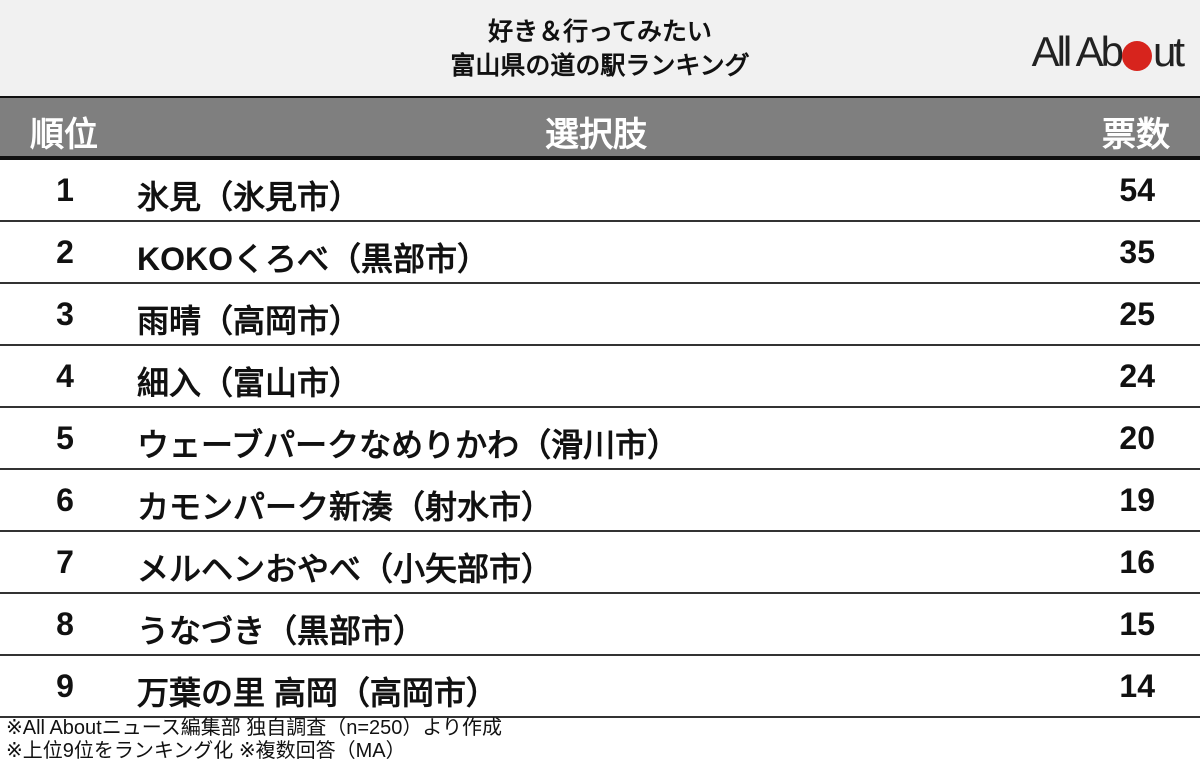 This screenshot has width=1200, height=777. What do you see at coordinates (65, 252) in the screenshot?
I see `rank-cell: 2` at bounding box center [65, 252].